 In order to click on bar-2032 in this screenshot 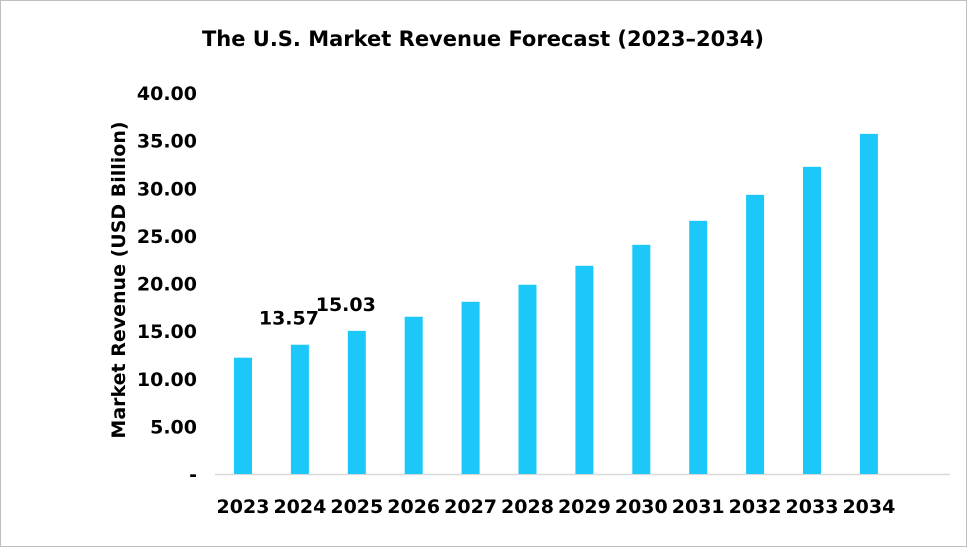, I will do `click(755, 334)`.